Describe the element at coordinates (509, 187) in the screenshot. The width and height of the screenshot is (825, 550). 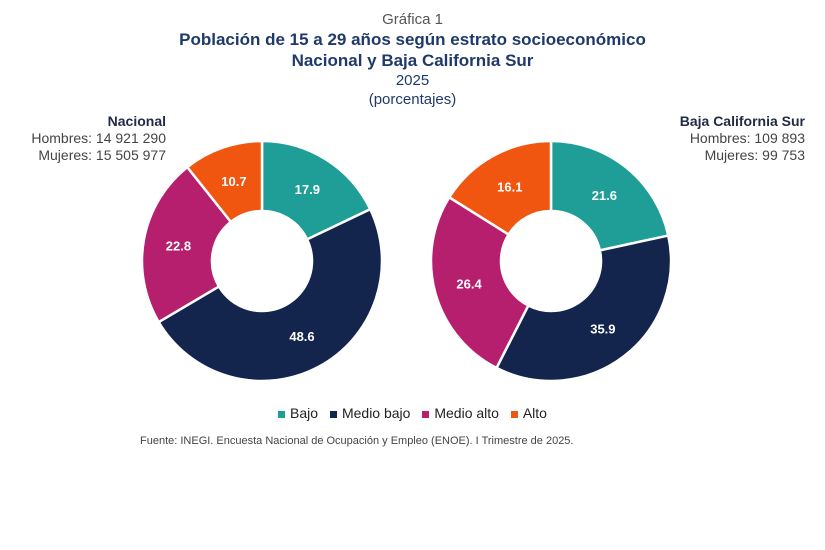
I see `slice-label-bcs-alto: 16.1` at that location.